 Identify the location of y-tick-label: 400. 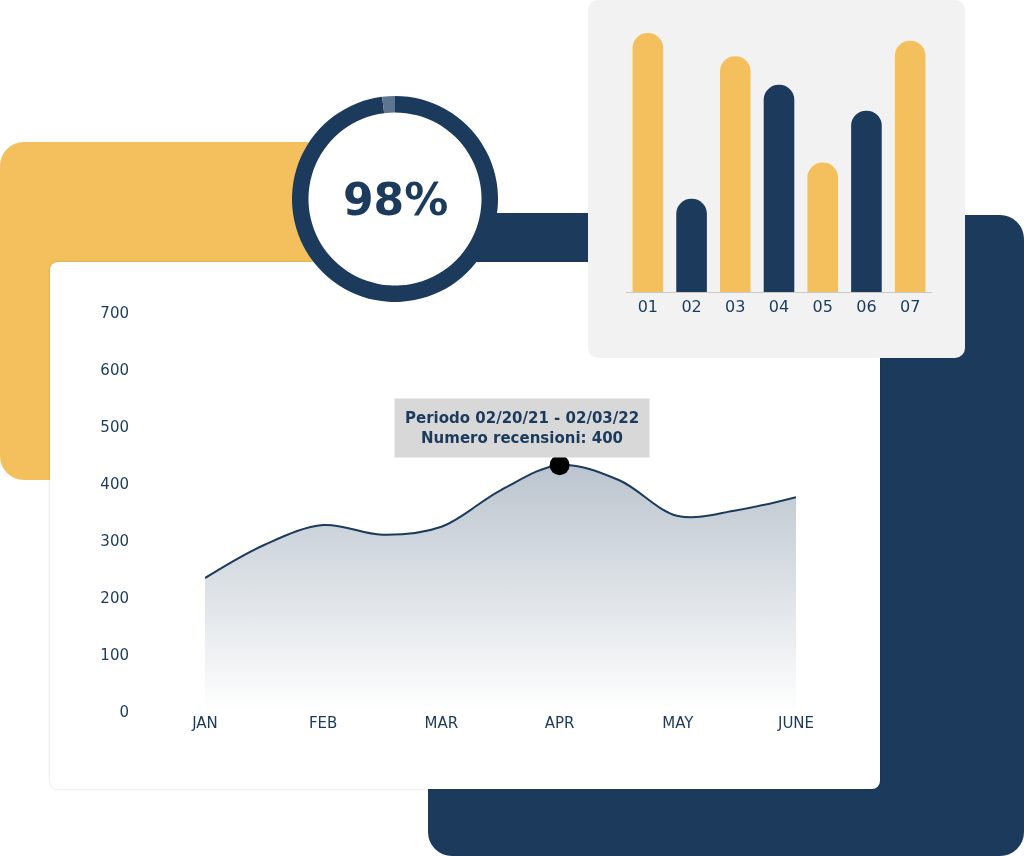
(114, 484).